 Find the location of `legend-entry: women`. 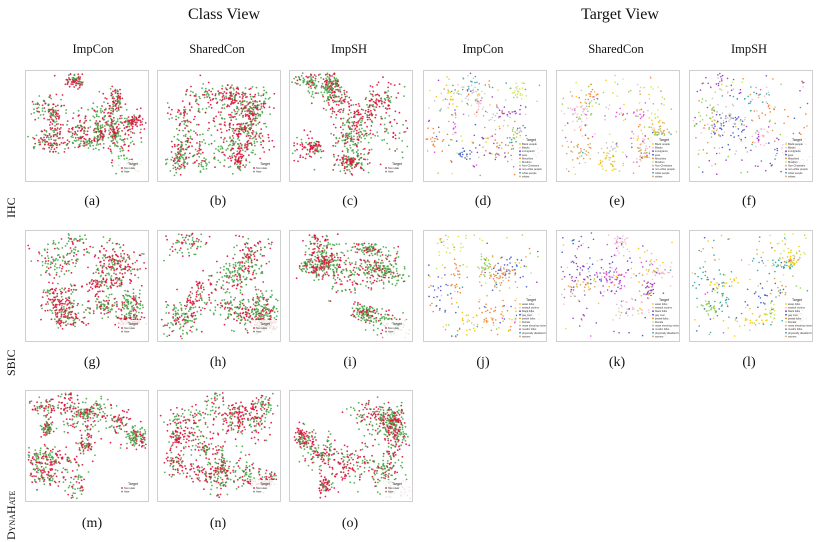

legend-entry: women is located at coordinates (659, 336).